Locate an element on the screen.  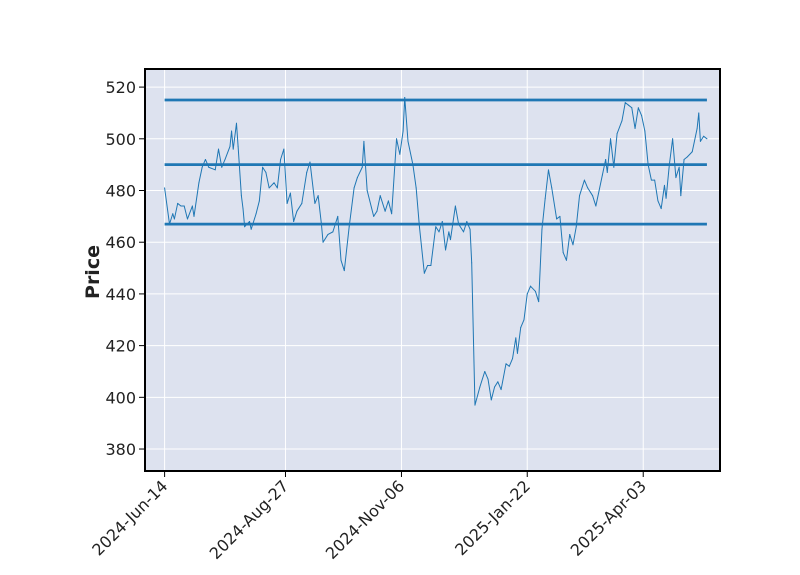
y-tick-label: 400 is located at coordinates (120, 397).